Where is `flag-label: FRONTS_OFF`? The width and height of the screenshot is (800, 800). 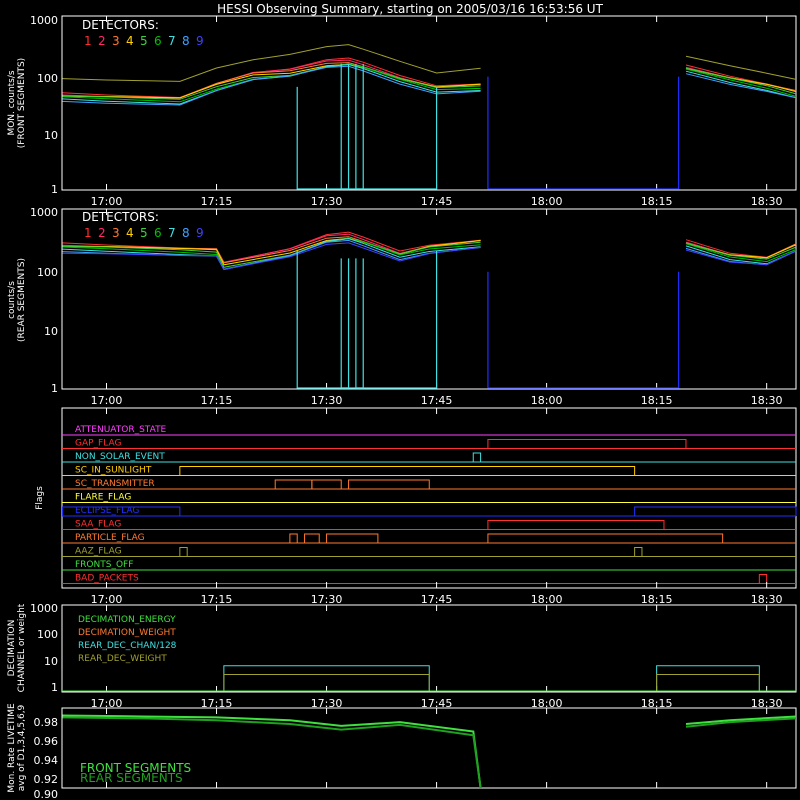 flag-label: FRONTS_OFF is located at coordinates (104, 565).